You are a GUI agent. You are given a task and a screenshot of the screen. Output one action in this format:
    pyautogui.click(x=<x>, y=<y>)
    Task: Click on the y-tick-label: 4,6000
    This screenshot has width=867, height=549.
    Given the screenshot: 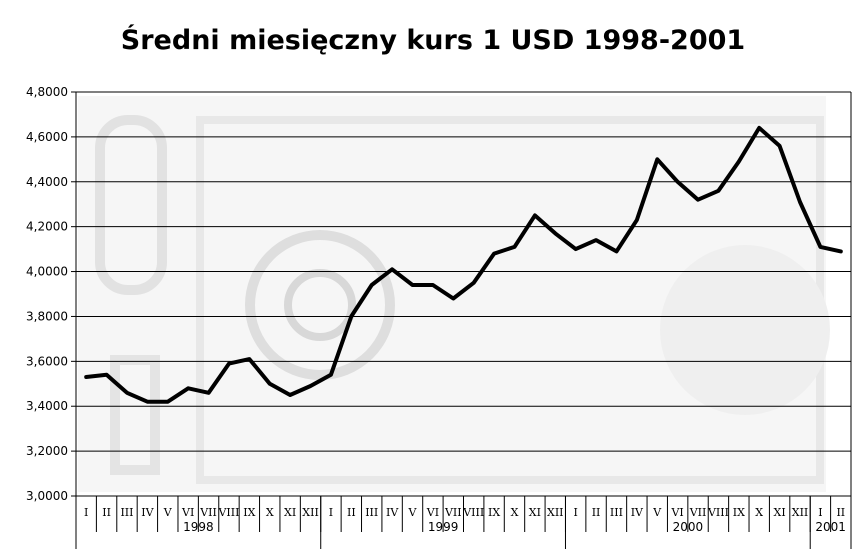 What is the action you would take?
    pyautogui.click(x=47, y=137)
    